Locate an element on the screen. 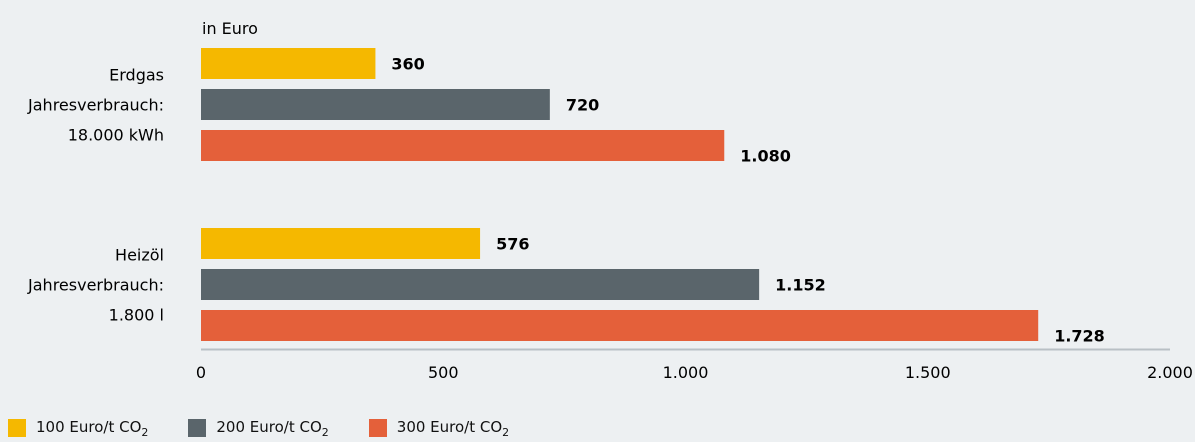  legend-label-text: 200 Euro/t CO is located at coordinates (269, 427).